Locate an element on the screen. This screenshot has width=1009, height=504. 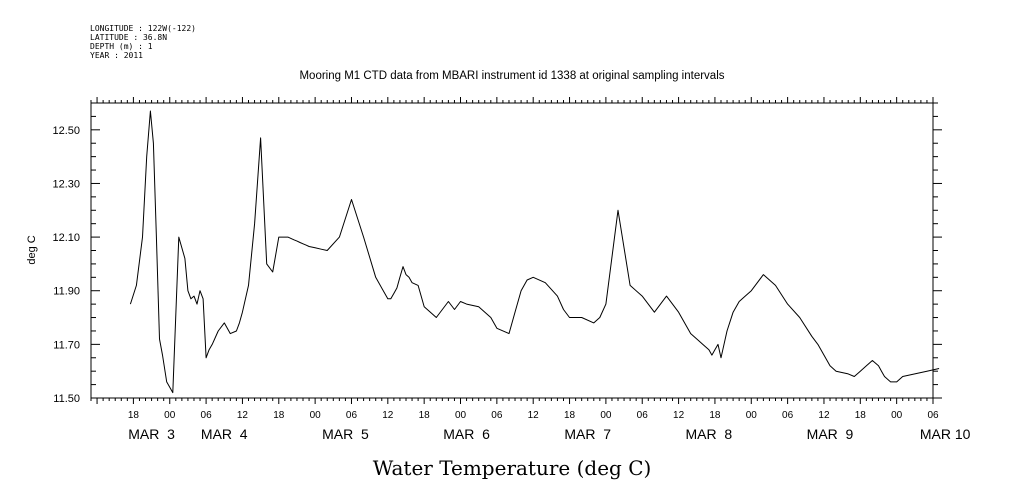
longitude-label: LONGITUDE : 122W(-122) is located at coordinates (143, 28).